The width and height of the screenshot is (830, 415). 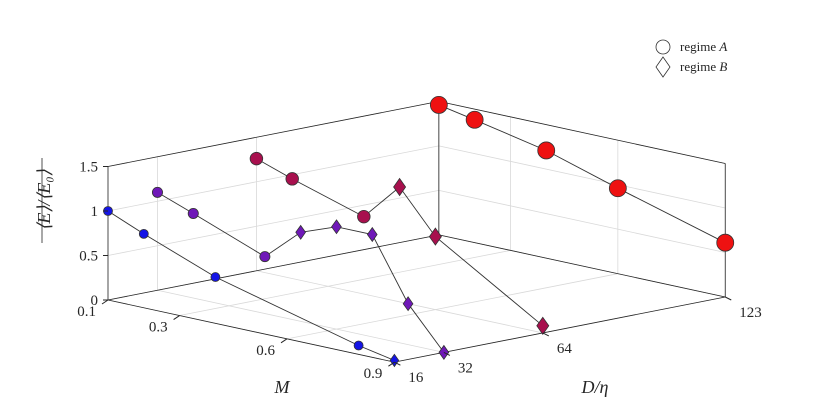 What do you see at coordinates (282, 387) in the screenshot?
I see `x-axis-label: M` at bounding box center [282, 387].